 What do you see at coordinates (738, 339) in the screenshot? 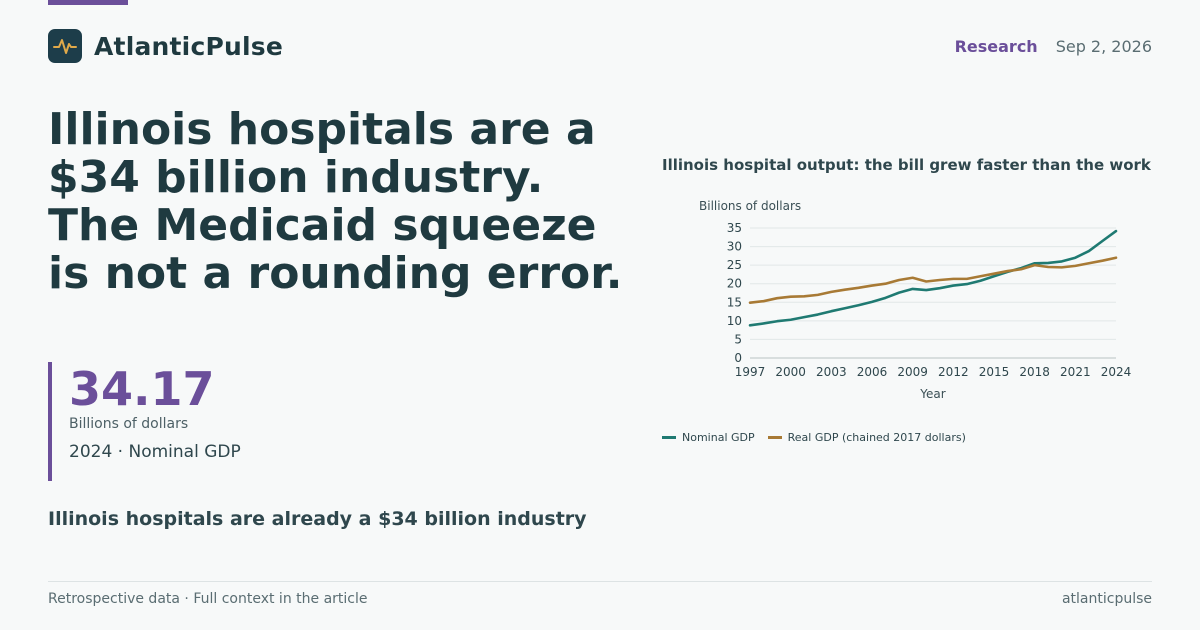
I see `y-tick-label: 5` at bounding box center [738, 339].